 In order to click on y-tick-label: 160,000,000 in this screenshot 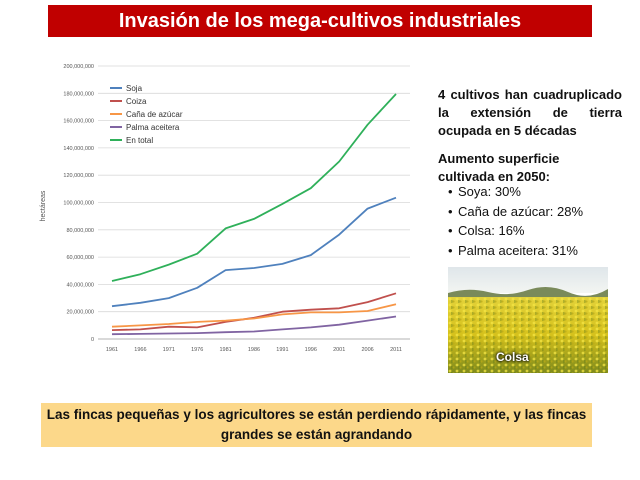, I will do `click(78, 122)`.